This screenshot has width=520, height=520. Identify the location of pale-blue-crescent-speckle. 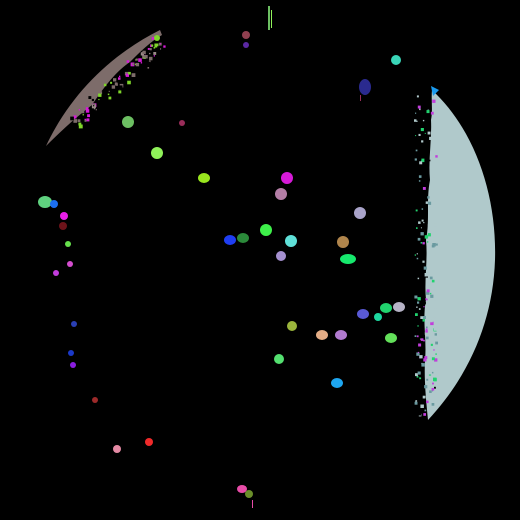
(426, 256).